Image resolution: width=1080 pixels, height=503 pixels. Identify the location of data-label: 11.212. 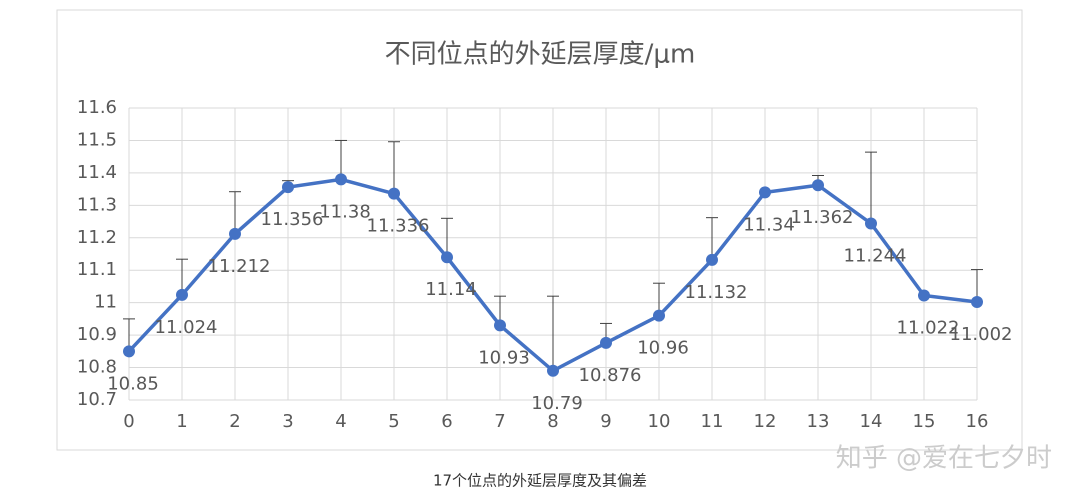
(239, 266).